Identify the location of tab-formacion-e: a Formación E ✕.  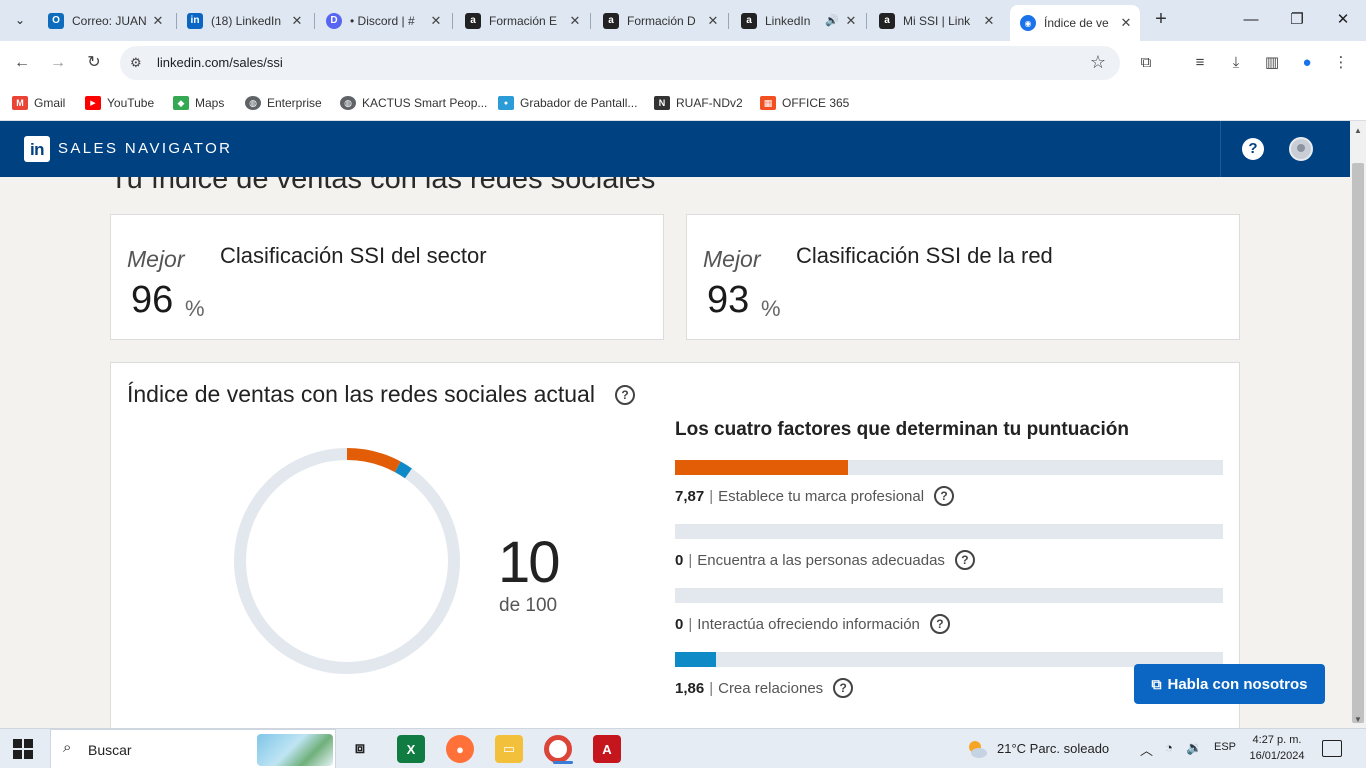
(524, 20).